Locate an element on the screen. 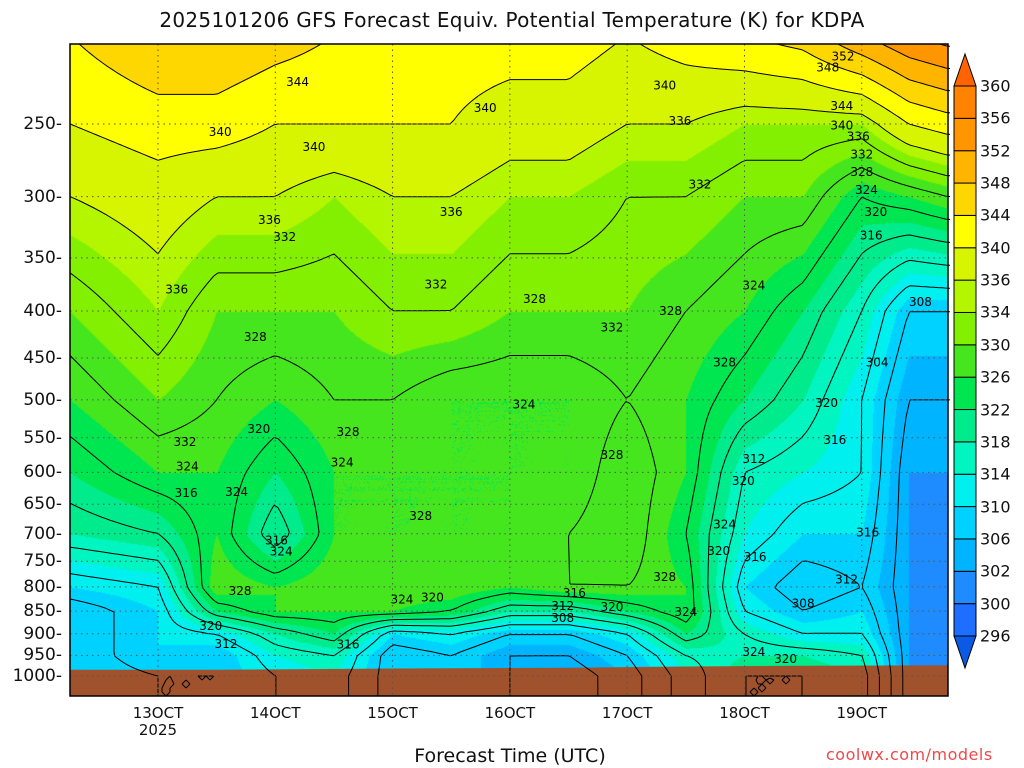 Image resolution: width=1024 pixels, height=768 pixels. x-tick-label: 17OCT is located at coordinates (627, 713).